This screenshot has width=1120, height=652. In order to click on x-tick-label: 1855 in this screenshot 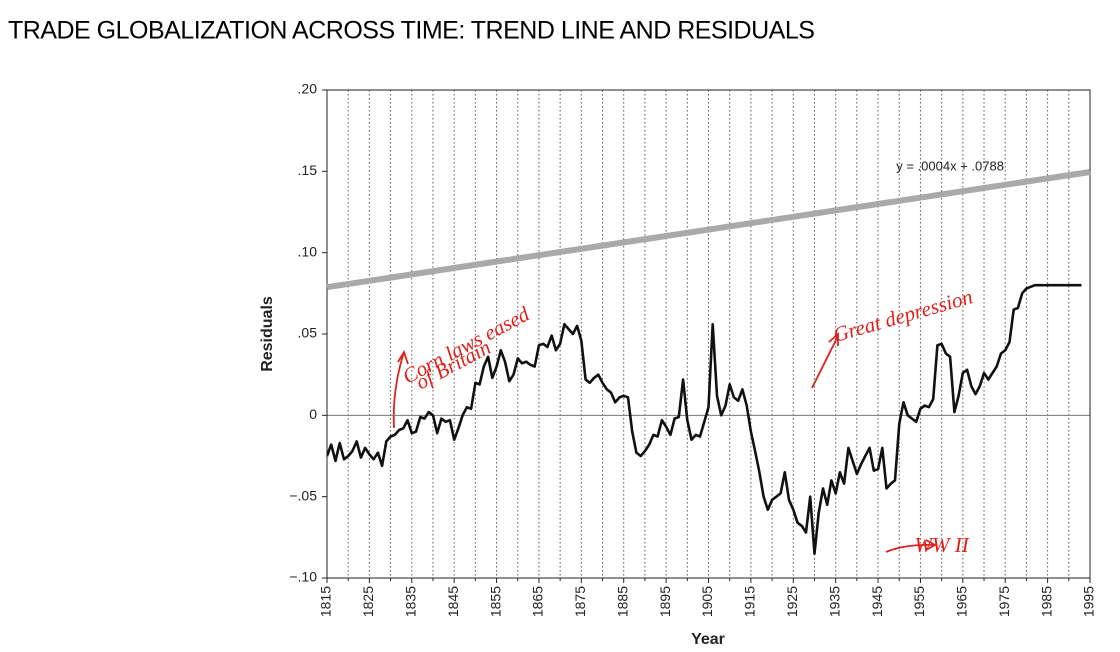, I will do `click(495, 601)`.